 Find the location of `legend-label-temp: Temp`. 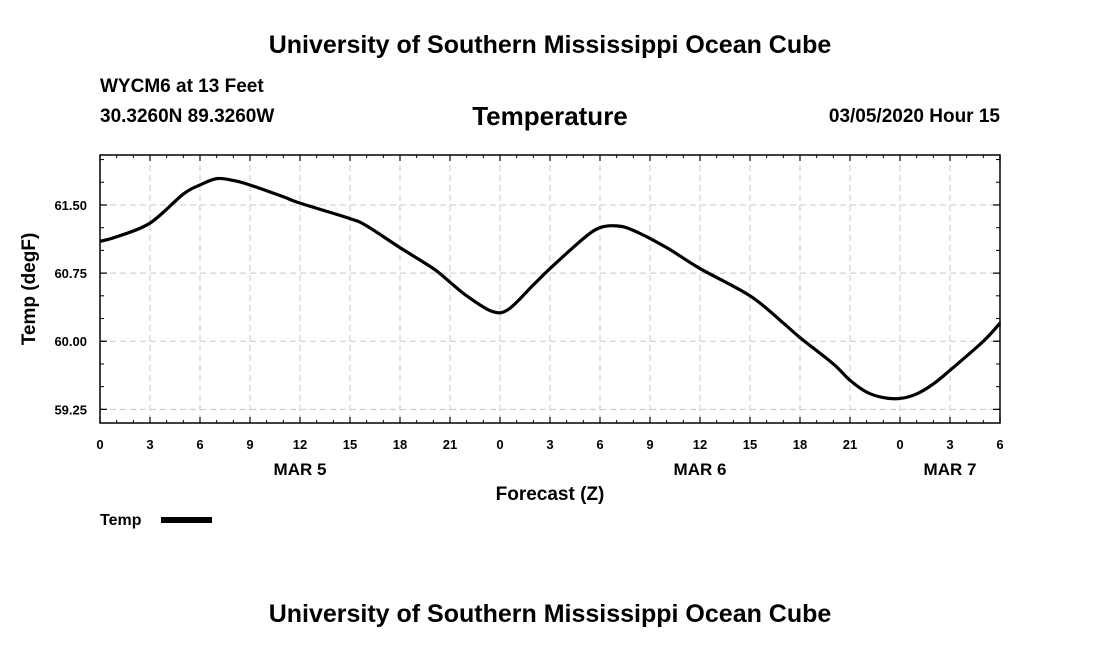

legend-label-temp: Temp is located at coordinates (121, 520).